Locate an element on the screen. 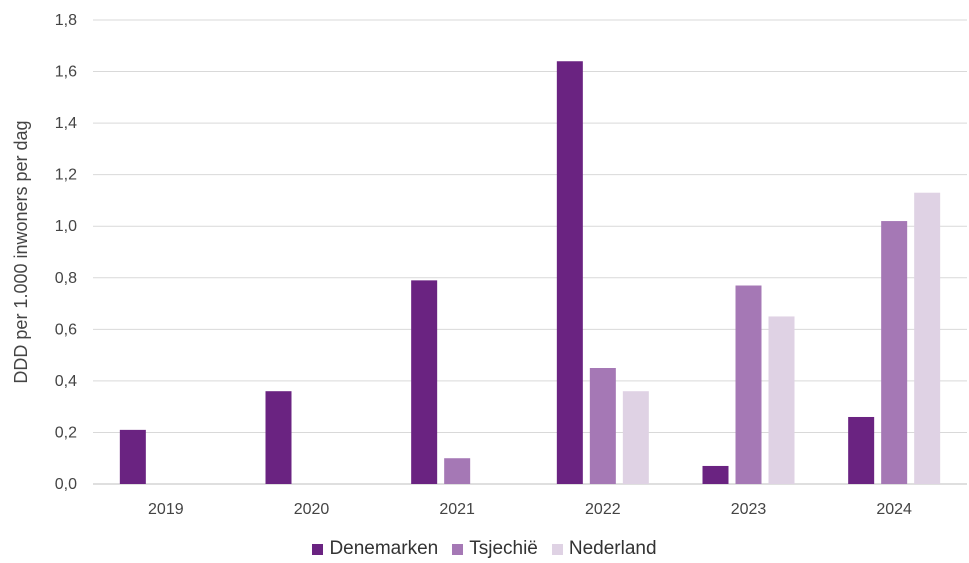 The width and height of the screenshot is (969, 563). bar-denemarken-2023 is located at coordinates (715, 474).